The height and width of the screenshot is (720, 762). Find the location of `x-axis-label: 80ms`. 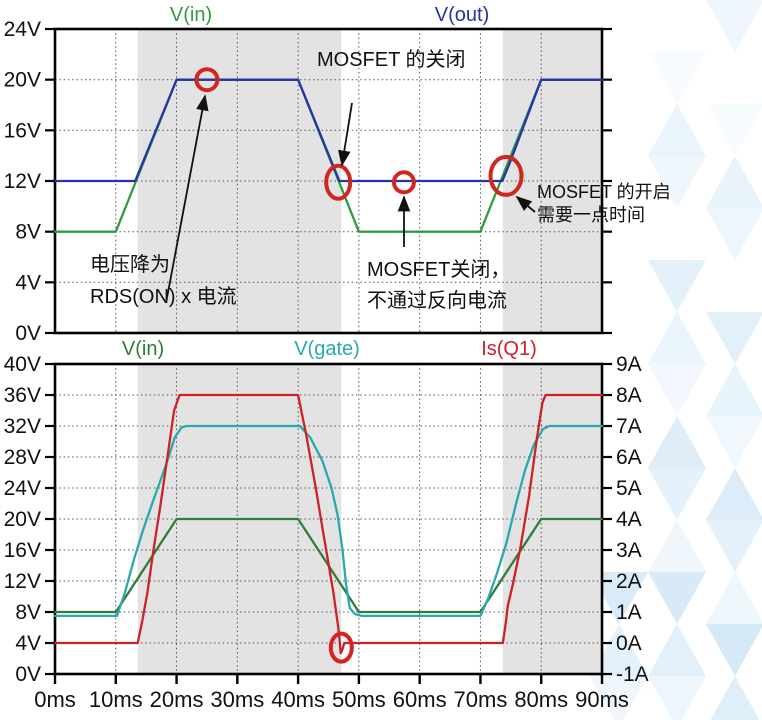

x-axis-label: 80ms is located at coordinates (541, 699).